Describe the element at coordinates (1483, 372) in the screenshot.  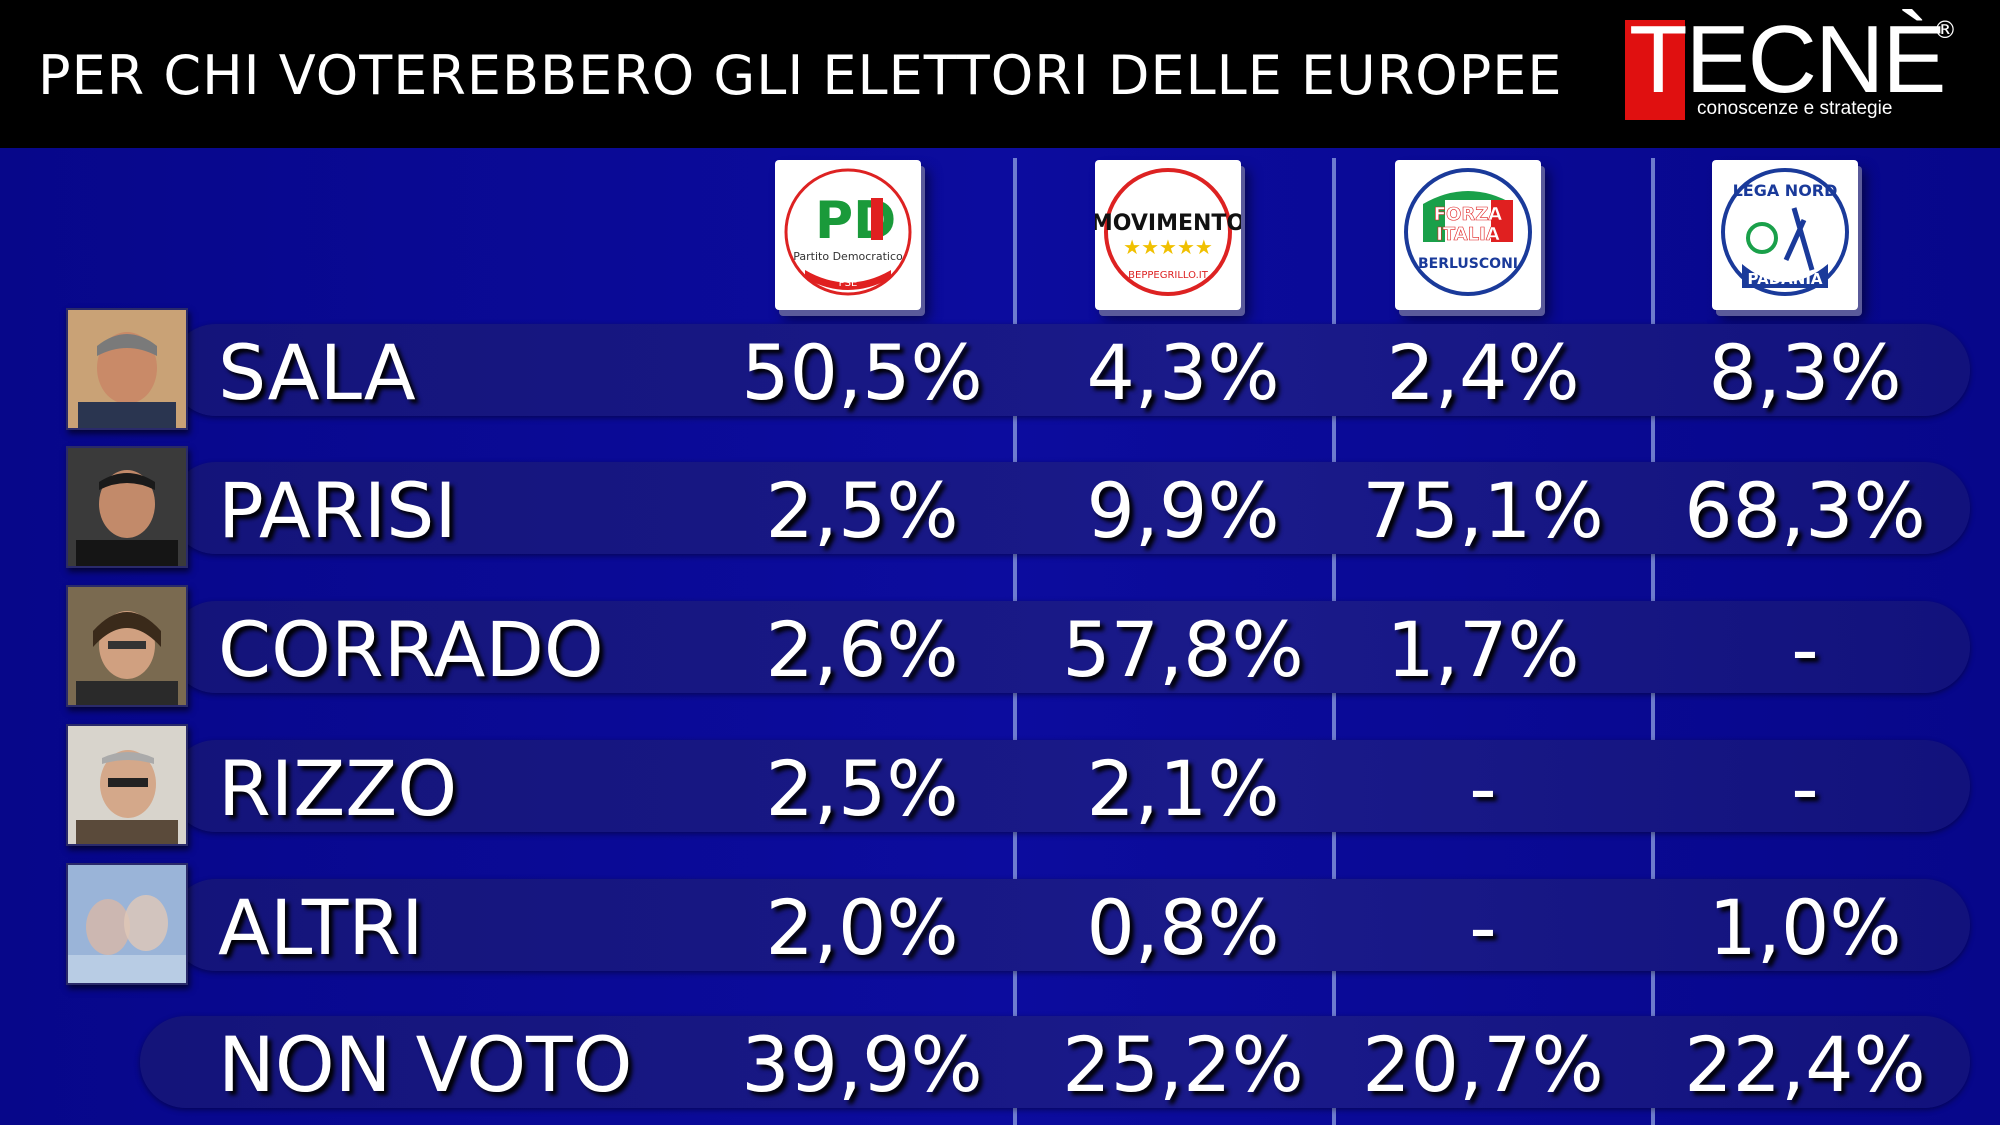
I see `value-cell: 2,4%` at that location.